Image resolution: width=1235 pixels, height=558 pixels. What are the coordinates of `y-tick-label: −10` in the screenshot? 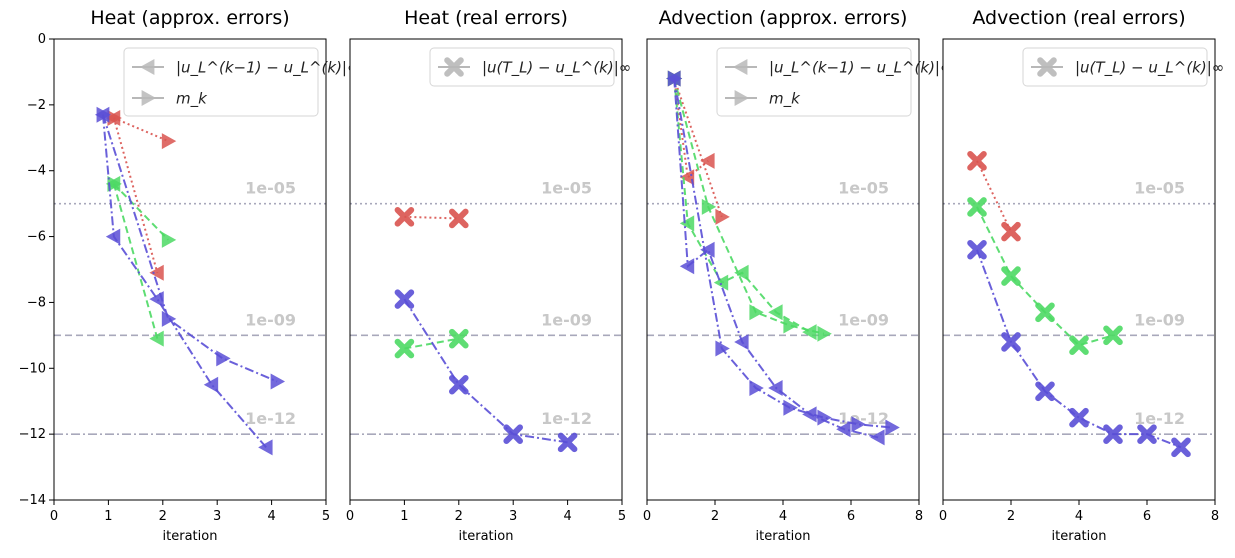 It's located at (32, 368).